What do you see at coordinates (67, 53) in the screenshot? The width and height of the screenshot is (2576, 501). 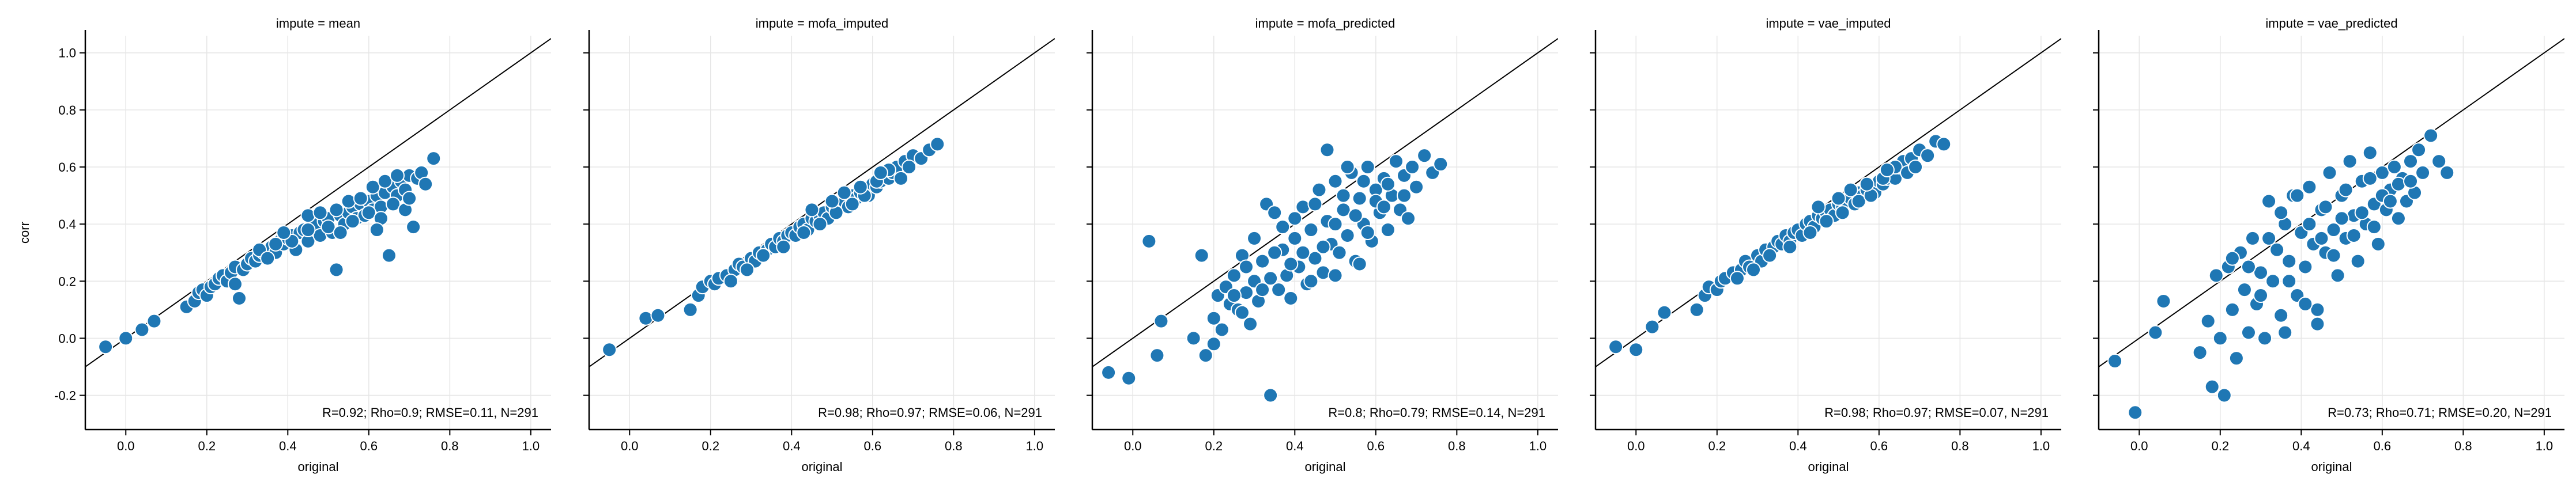 I see `y-tick-label: 1.0` at bounding box center [67, 53].